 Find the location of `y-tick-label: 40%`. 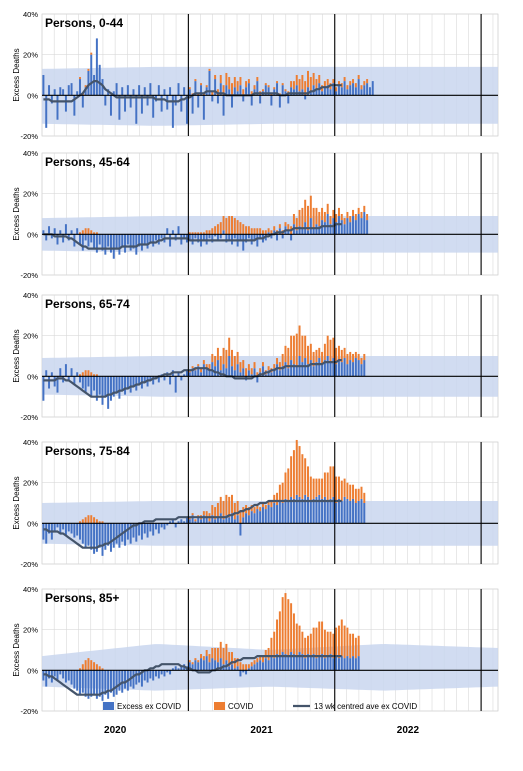

y-tick-label: 40% is located at coordinates (30, 442).